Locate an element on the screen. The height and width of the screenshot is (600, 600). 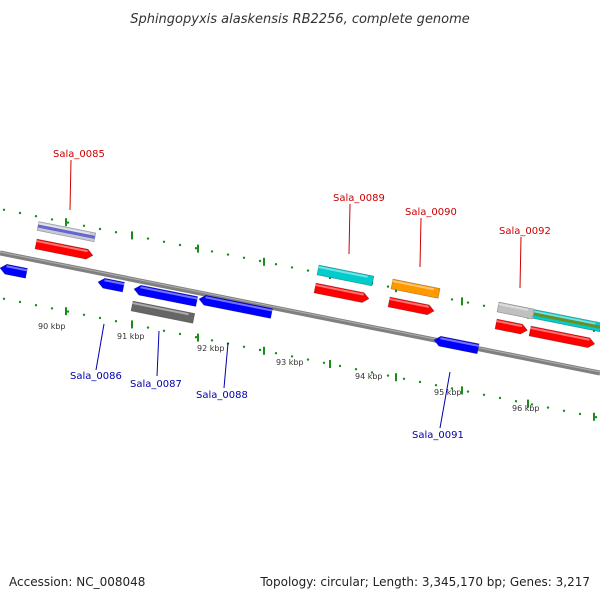
gene-block-sala-0092a is located at coordinates (511, 326).